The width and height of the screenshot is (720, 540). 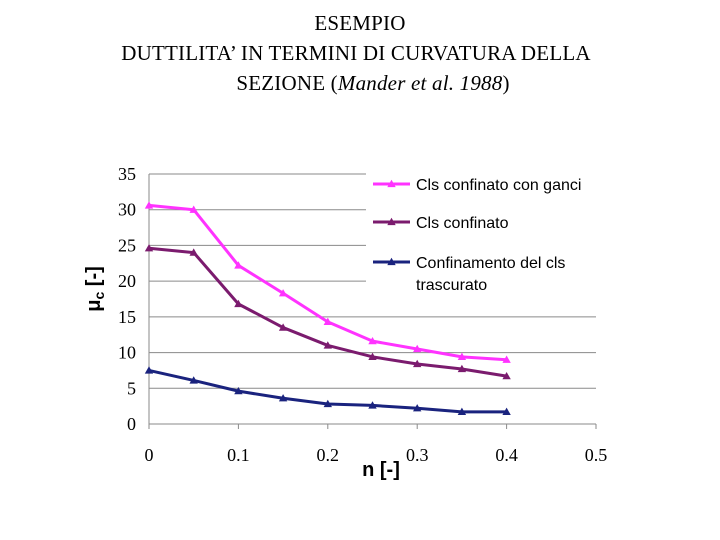 What do you see at coordinates (131, 388) in the screenshot?
I see `y-tick-label: 5` at bounding box center [131, 388].